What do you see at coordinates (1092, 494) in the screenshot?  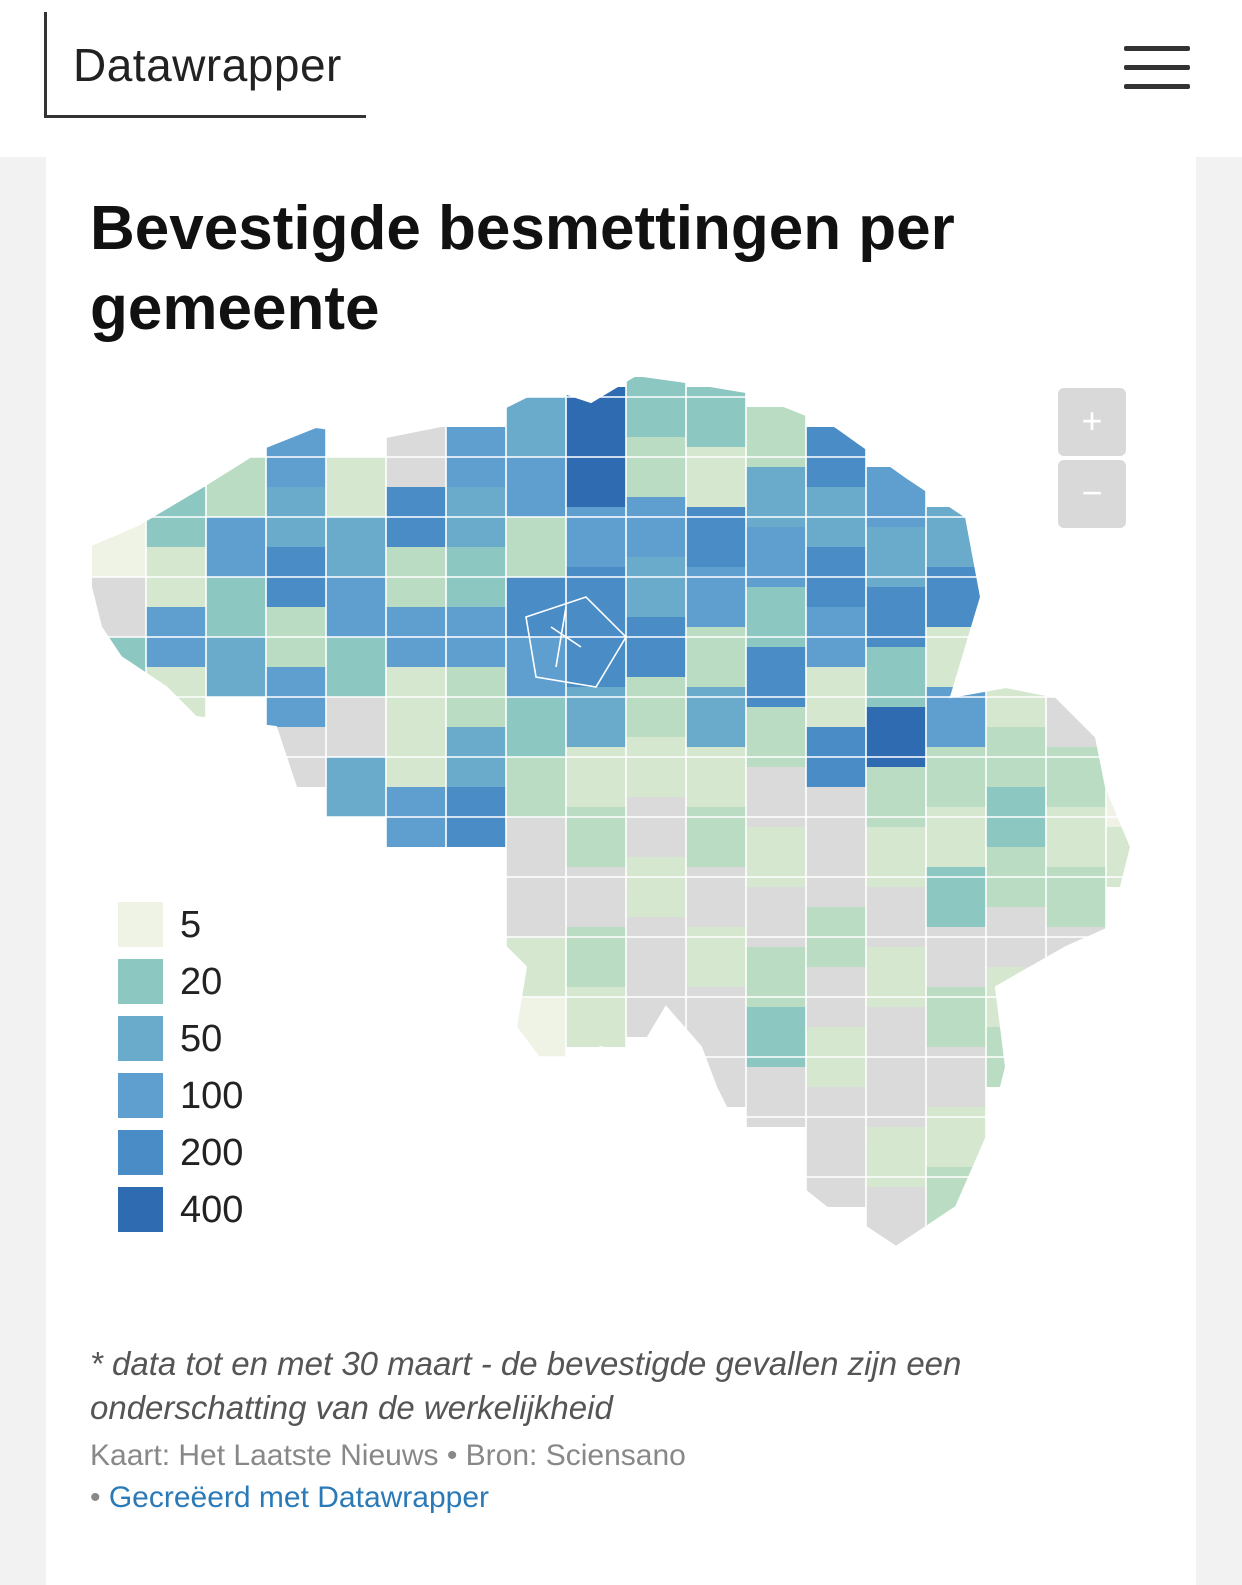 I see `zoom-out-button: −` at bounding box center [1092, 494].